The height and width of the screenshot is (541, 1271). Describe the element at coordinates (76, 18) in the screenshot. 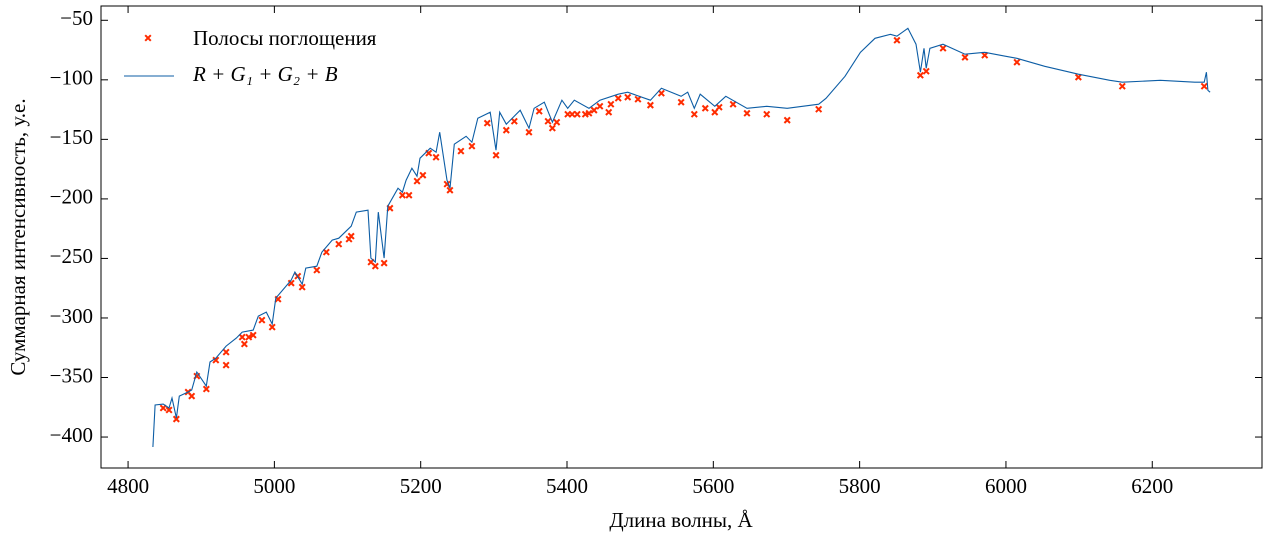

I see `y-tick-label: −50` at that location.